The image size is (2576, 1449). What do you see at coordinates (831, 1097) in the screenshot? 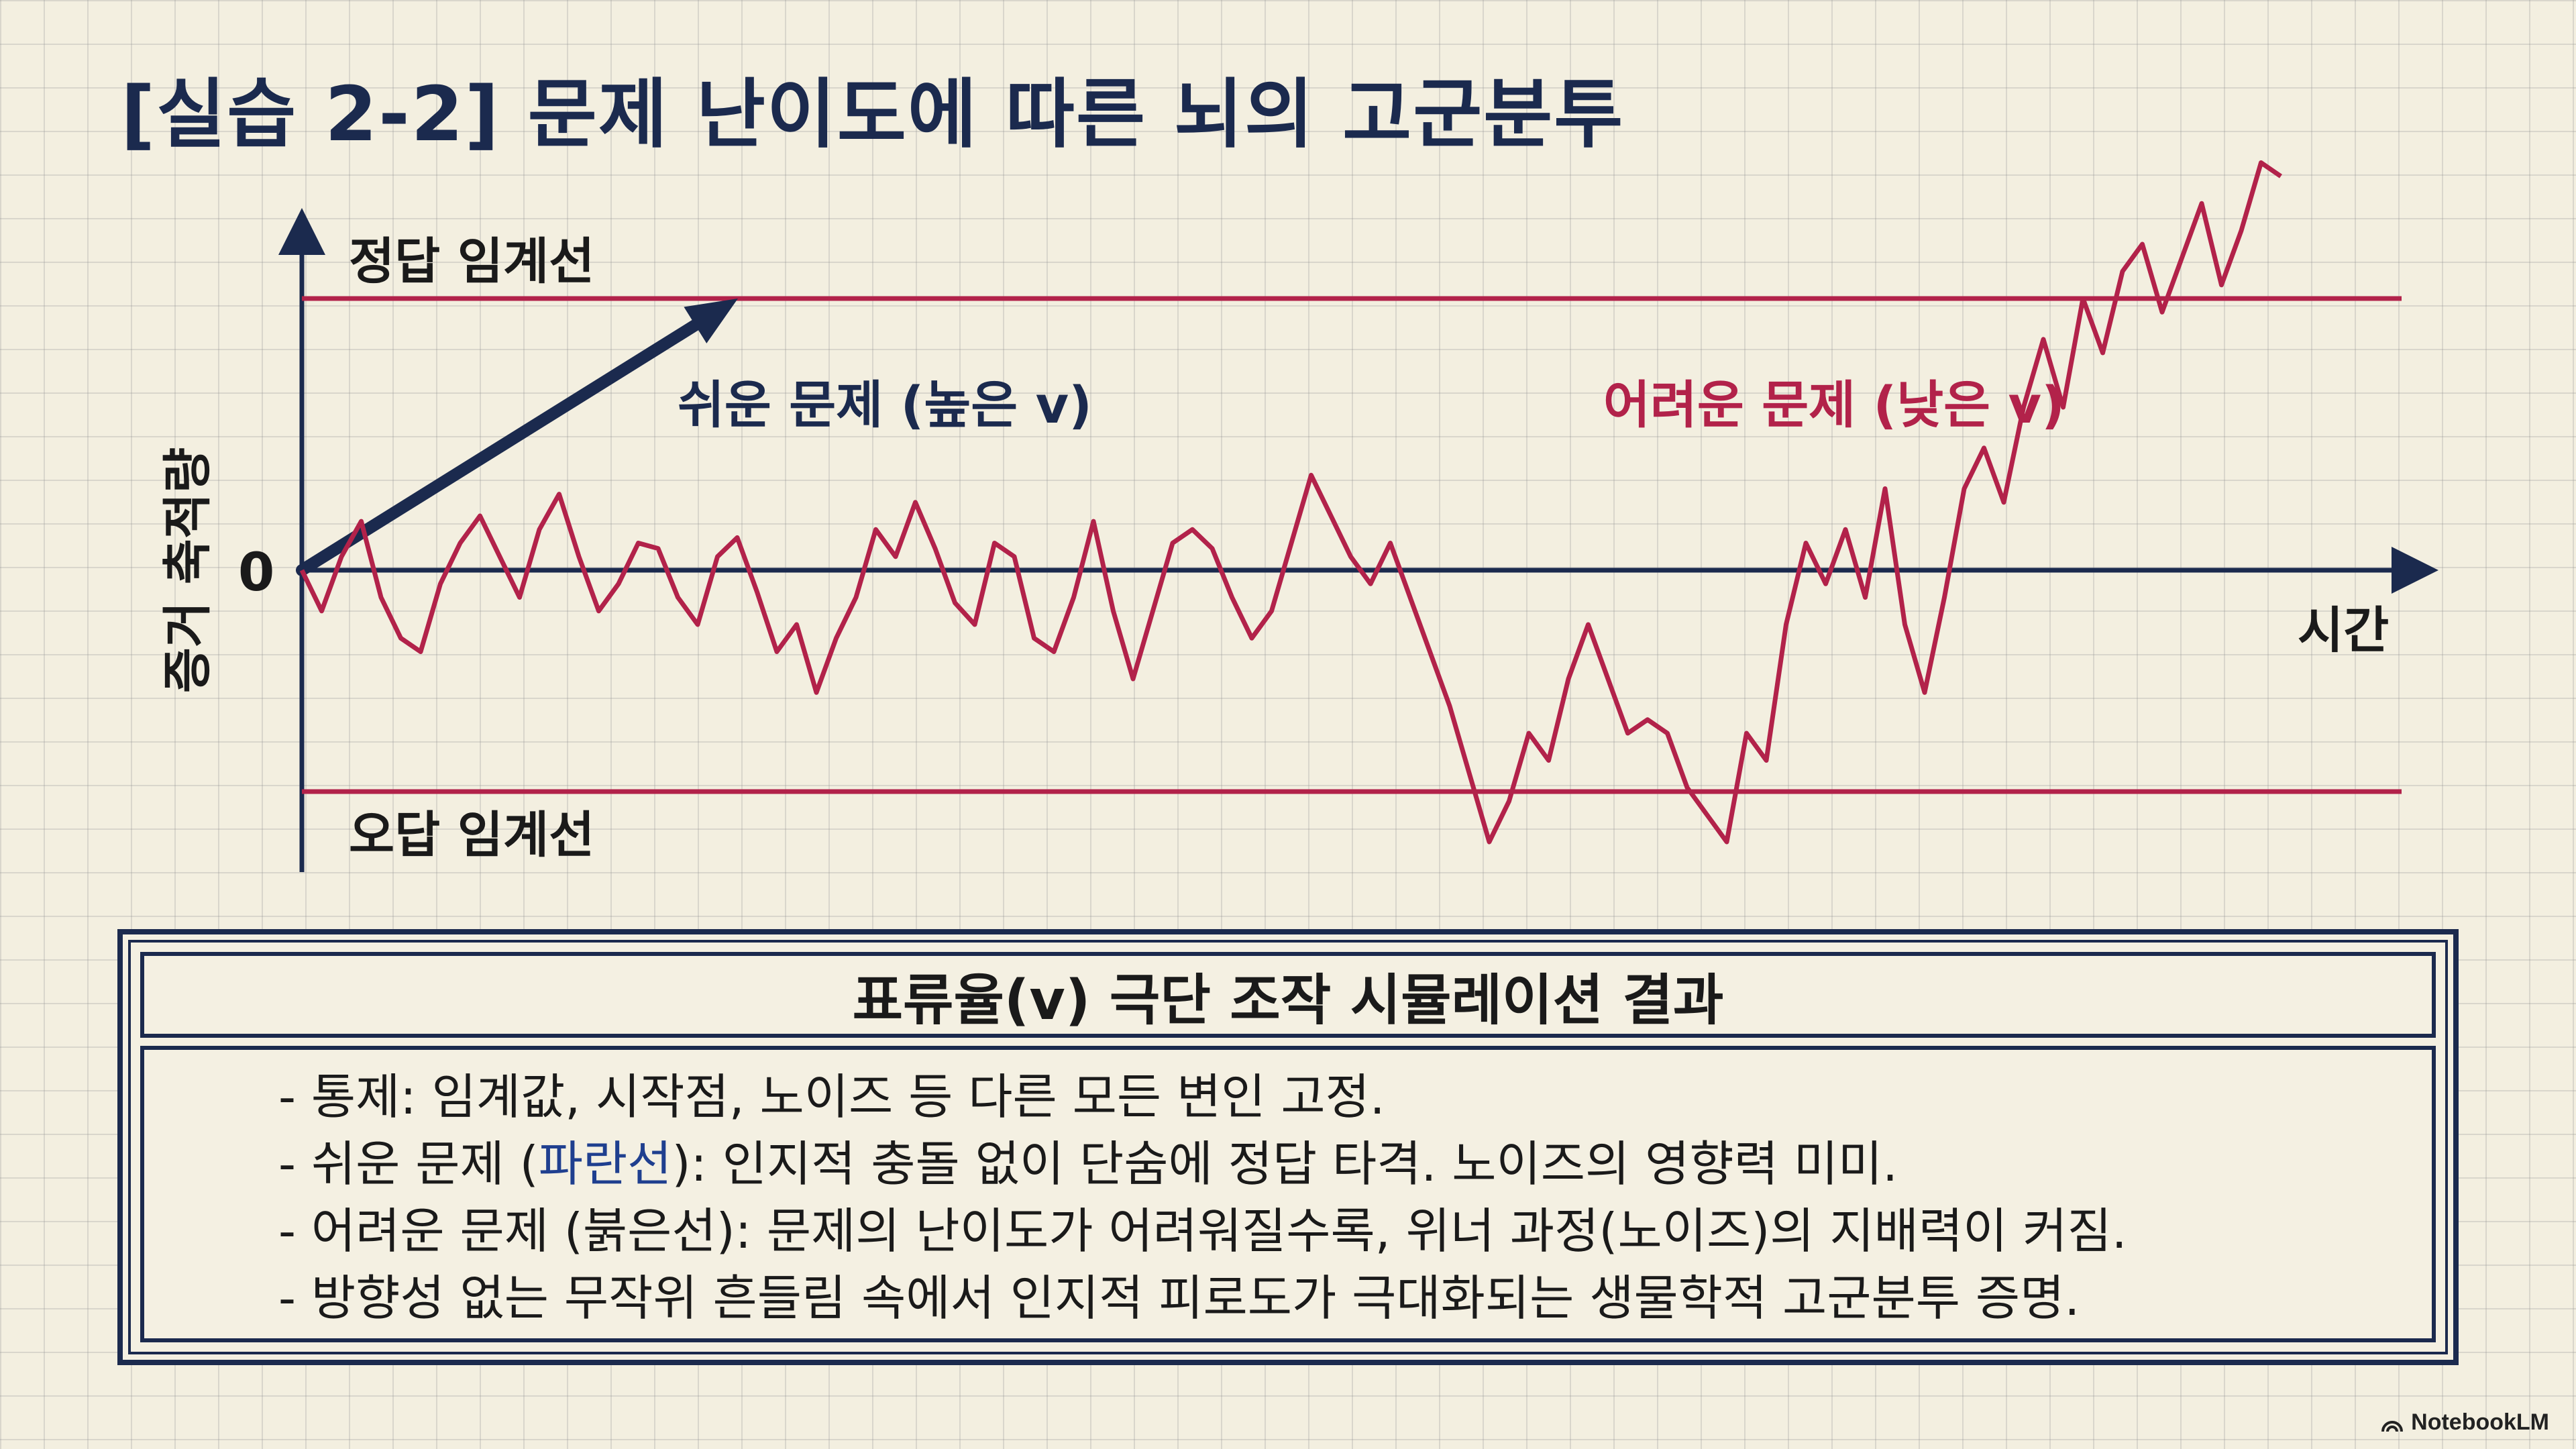
I see `bullet-text: - 통제: 임계값, 시작점, 노이즈 등 다른 모든 변인 고정.` at bounding box center [831, 1097].